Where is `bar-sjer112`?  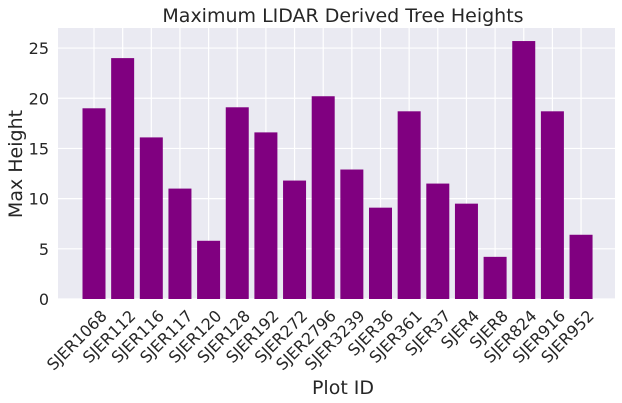 bar-sjer112 is located at coordinates (123, 178).